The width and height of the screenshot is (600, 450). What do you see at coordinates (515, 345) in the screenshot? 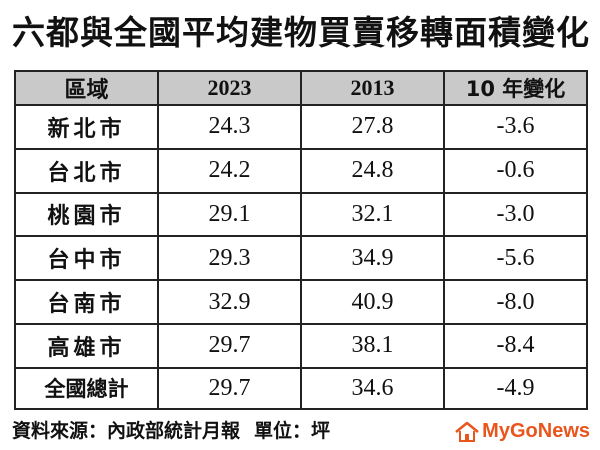
I see `cell-change: -8.4` at bounding box center [515, 345].